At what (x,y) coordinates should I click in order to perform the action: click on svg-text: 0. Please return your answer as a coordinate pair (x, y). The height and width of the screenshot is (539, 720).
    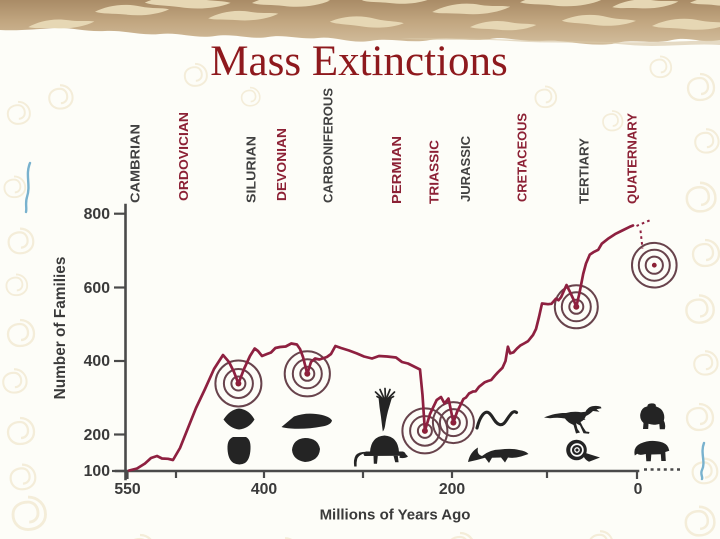
    Looking at the image, I should click on (638, 489).